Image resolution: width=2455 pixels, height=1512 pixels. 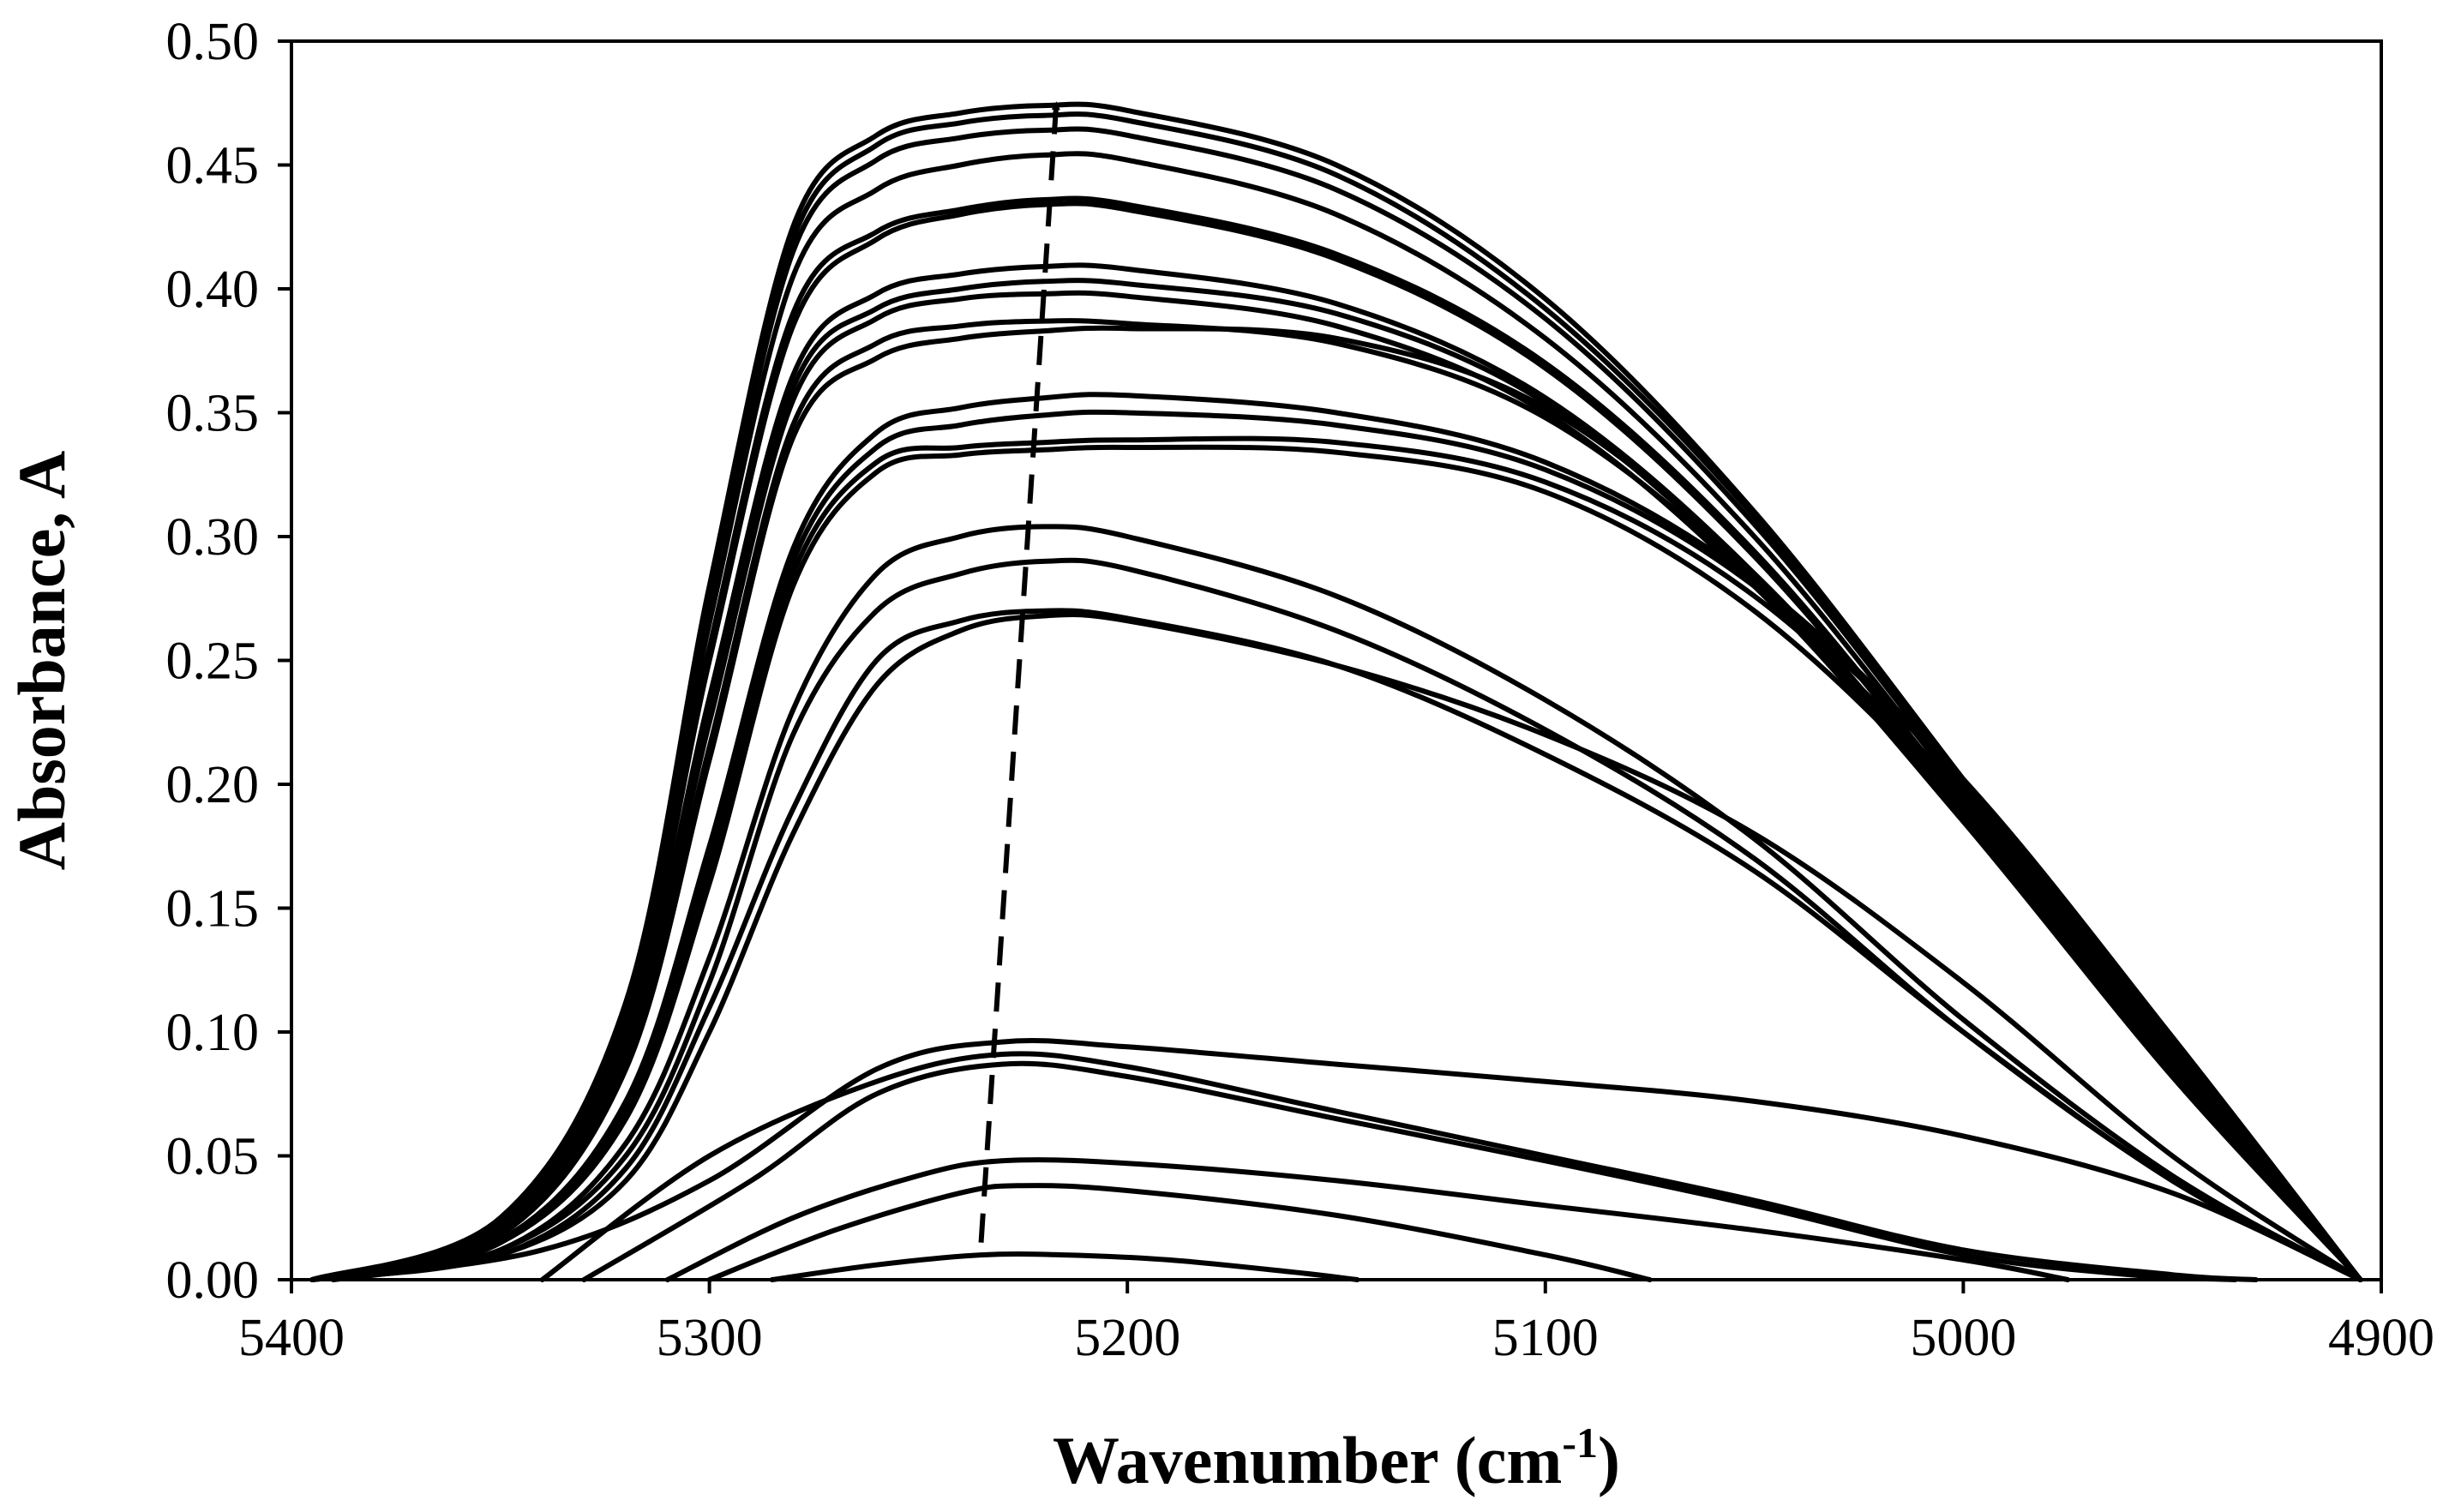 What do you see at coordinates (2381, 1338) in the screenshot?
I see `x-tick-label: 4900` at bounding box center [2381, 1338].